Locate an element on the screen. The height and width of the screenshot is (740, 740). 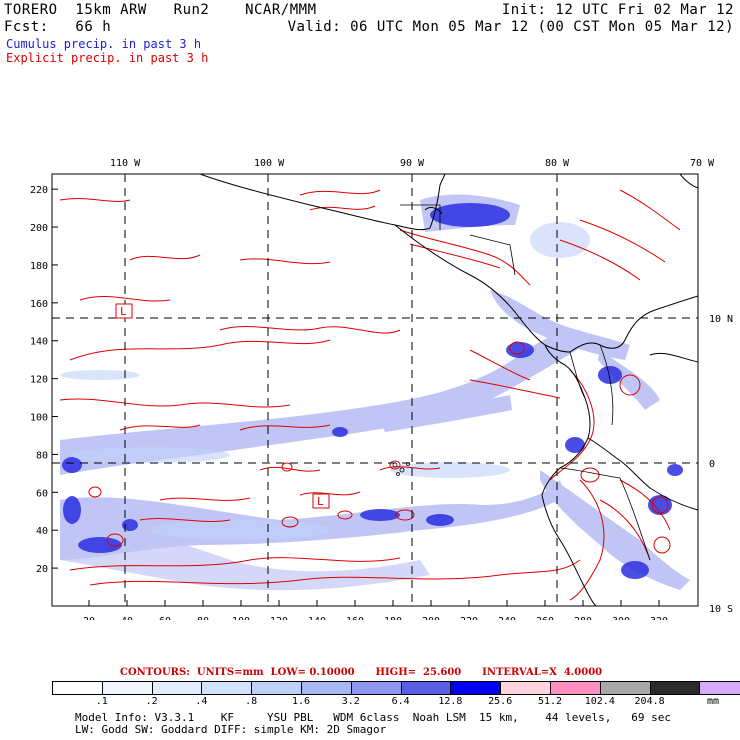
x-tick-label: 80 is located at coordinates (203, 618).